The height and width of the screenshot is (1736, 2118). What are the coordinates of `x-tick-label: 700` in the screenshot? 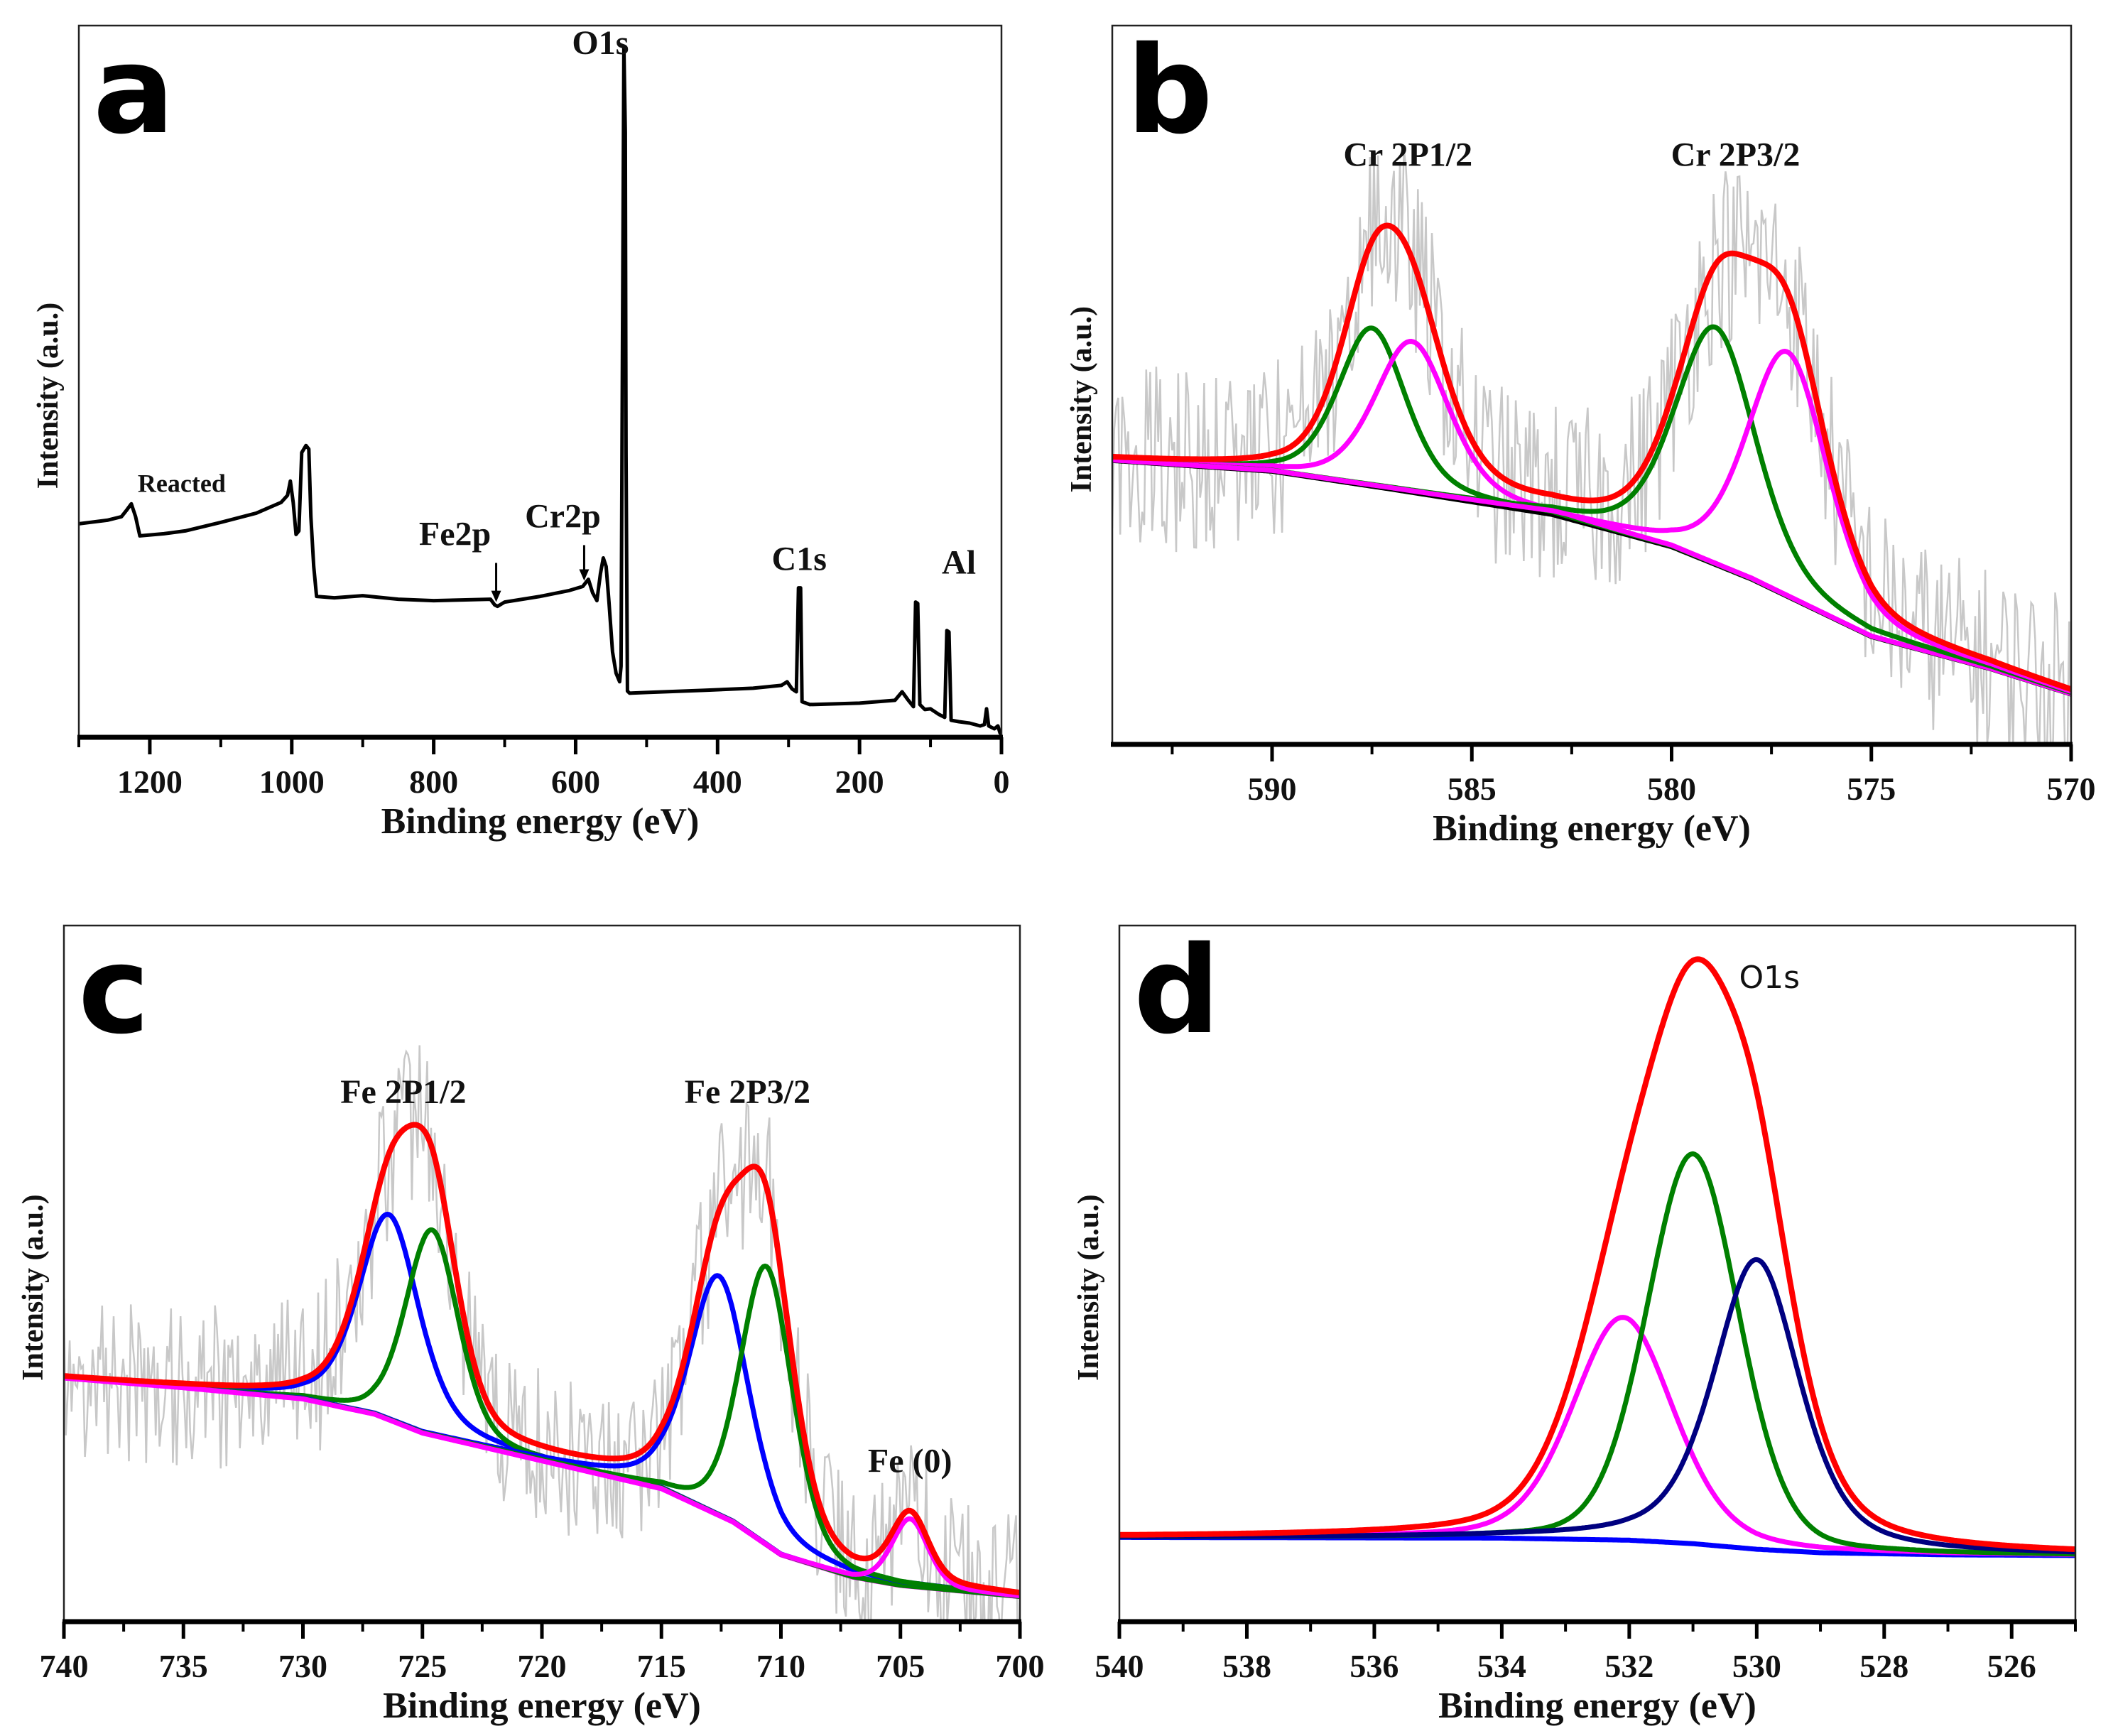 It's located at (1020, 1666).